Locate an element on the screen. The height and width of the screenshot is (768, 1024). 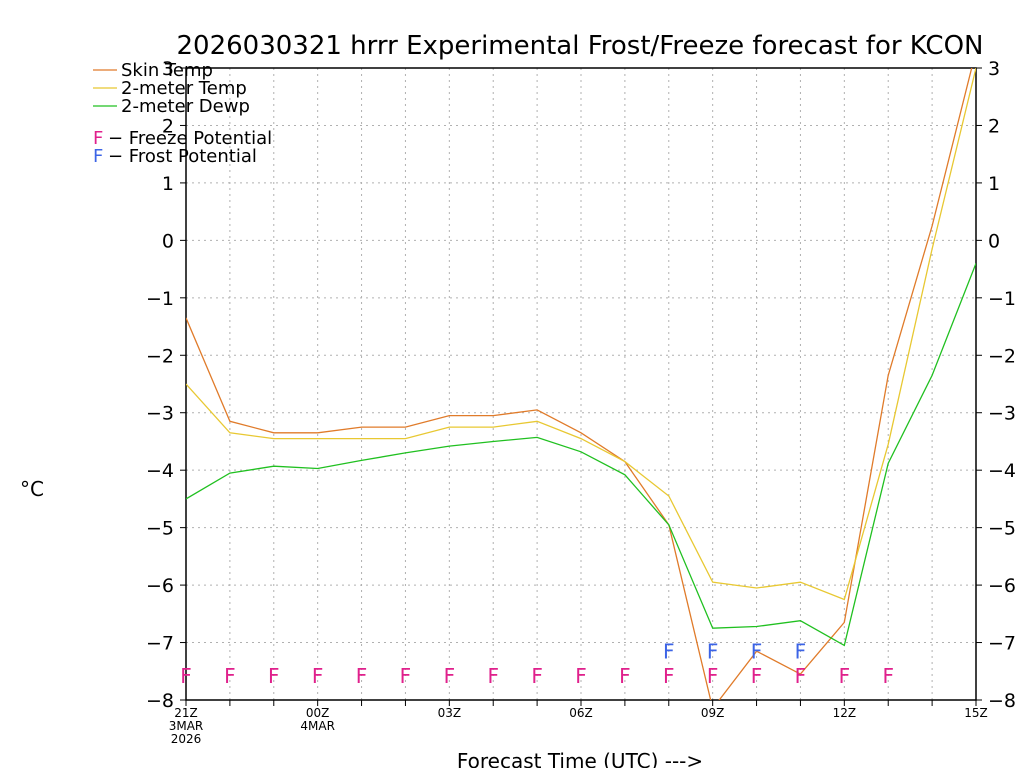
y-tick-label-left: 3 is located at coordinates (168, 69).